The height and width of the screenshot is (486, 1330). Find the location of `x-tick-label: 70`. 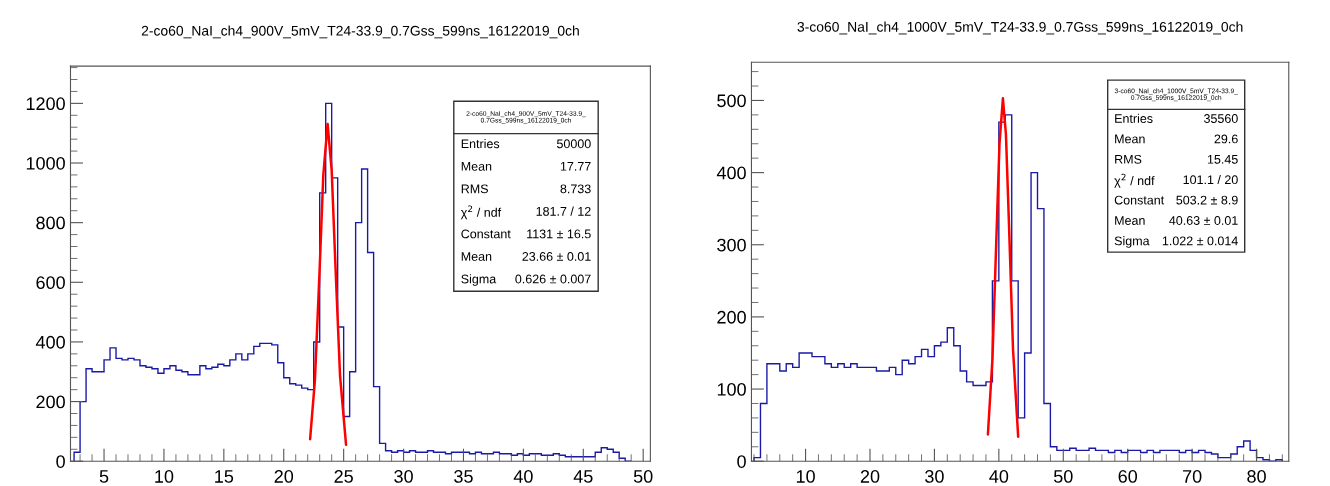

x-tick-label: 70 is located at coordinates (1192, 476).